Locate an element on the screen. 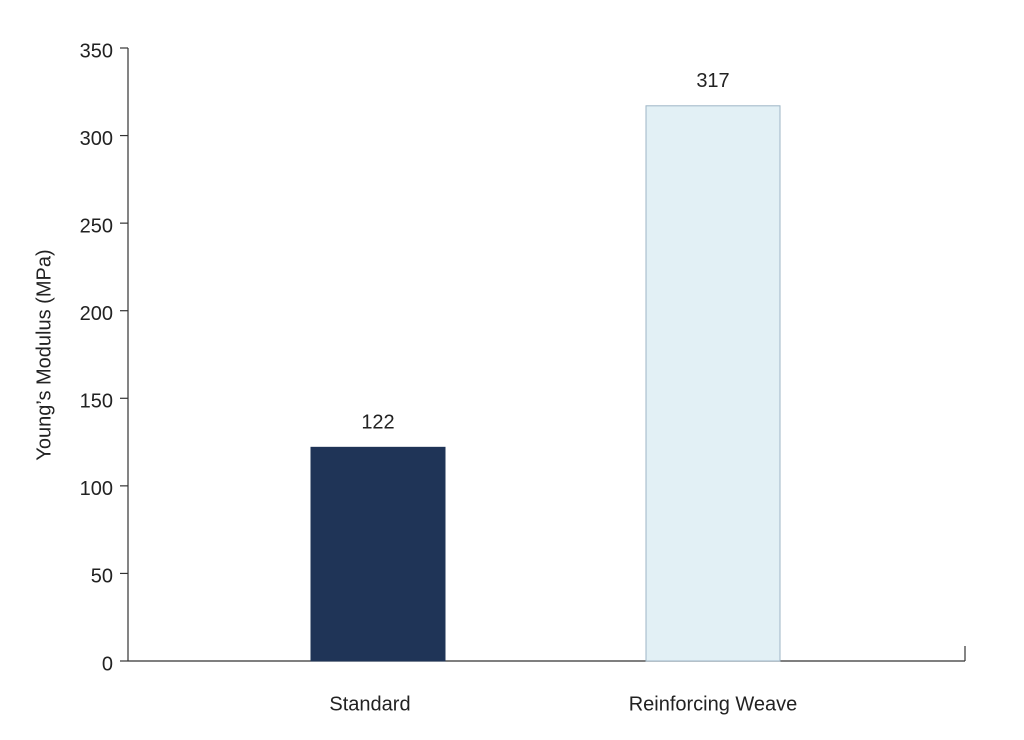 The image size is (1024, 740). y-tick-label: 300 is located at coordinates (96, 139).